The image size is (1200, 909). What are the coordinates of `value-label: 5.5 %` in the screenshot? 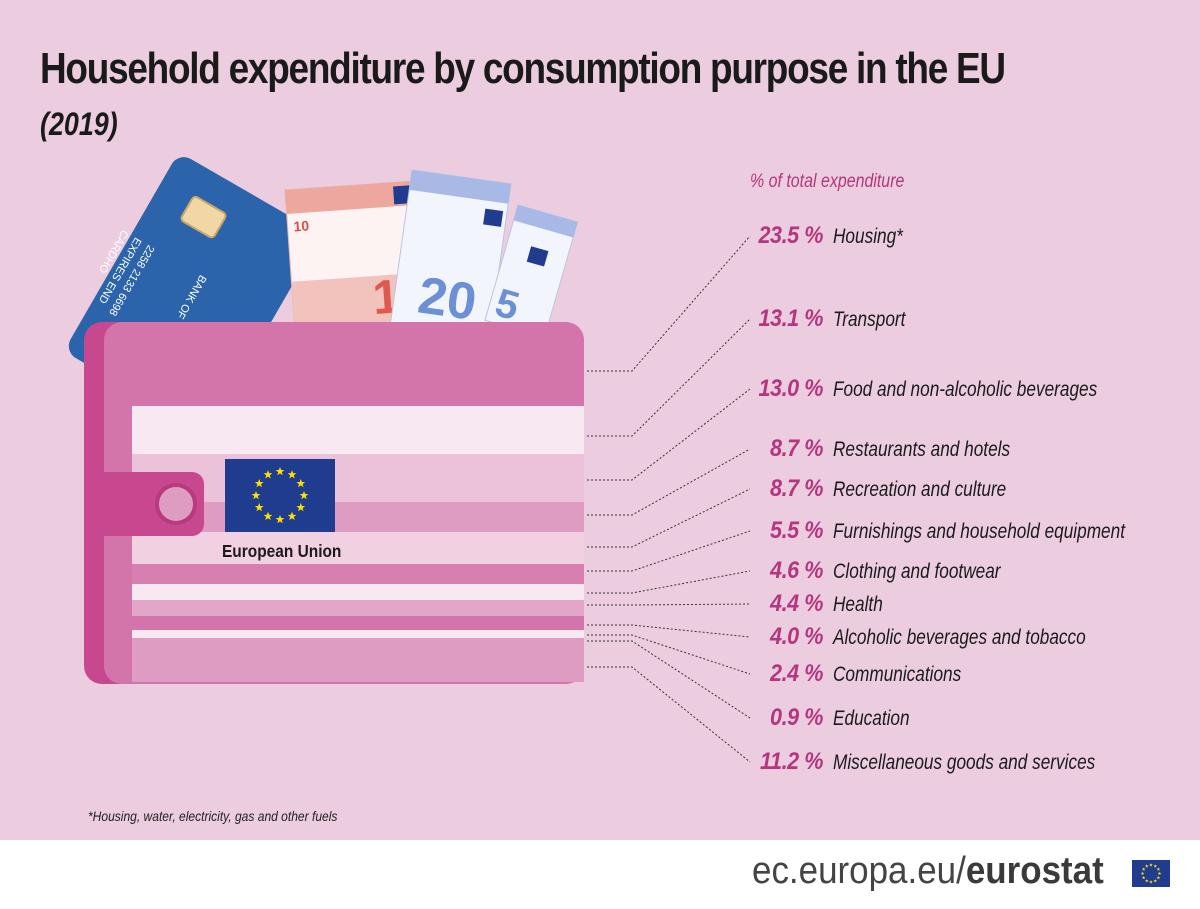 It's located at (796, 530).